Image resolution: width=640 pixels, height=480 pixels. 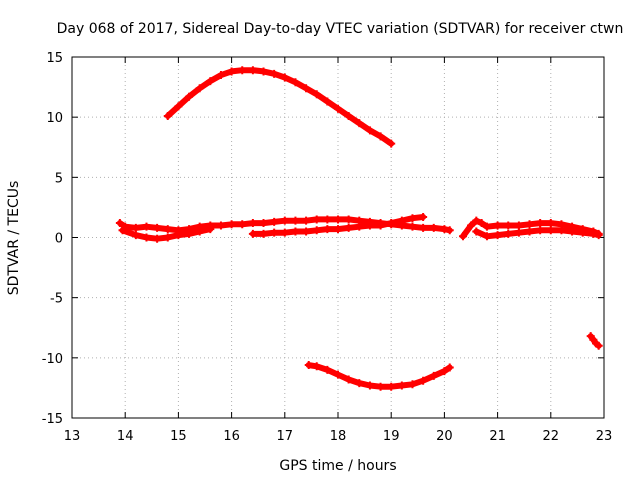 What do you see at coordinates (444, 436) in the screenshot?
I see `x-tick-label: 20` at bounding box center [444, 436].